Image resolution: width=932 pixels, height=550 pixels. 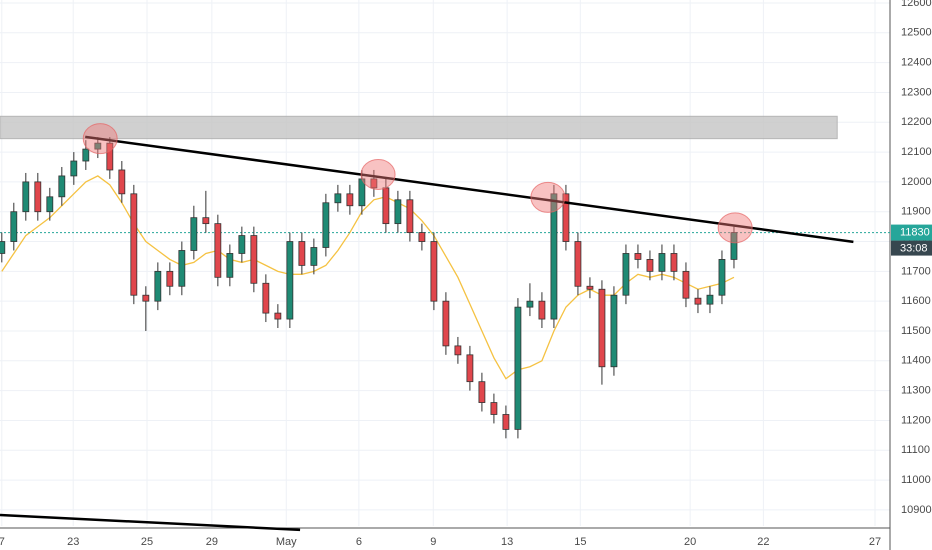 I want to click on countdown-box, so click(x=911, y=248).